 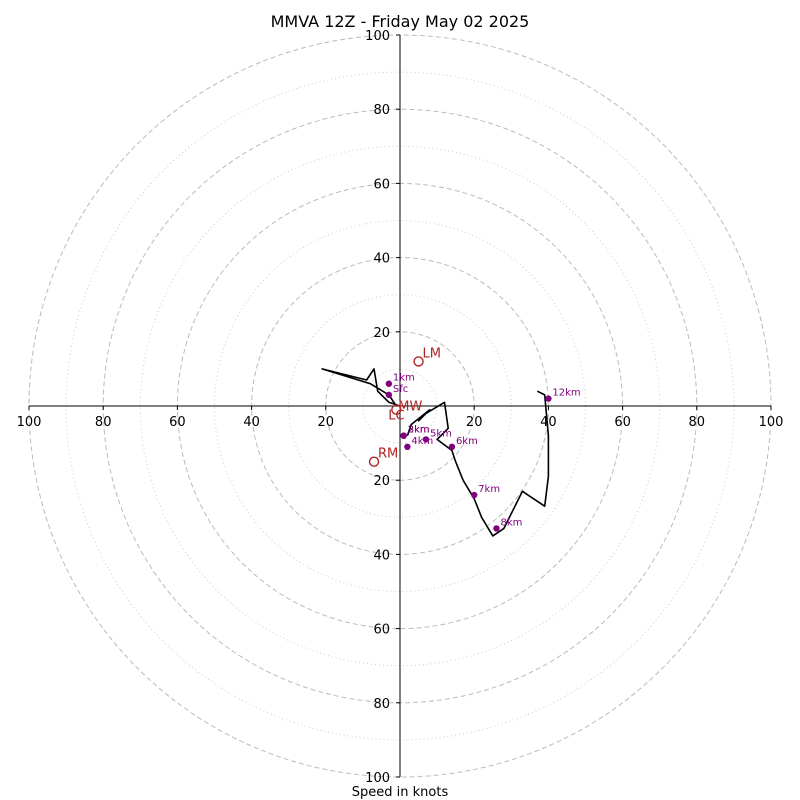 What do you see at coordinates (396, 416) in the screenshot?
I see `motion-marker-label: LC` at bounding box center [396, 416].